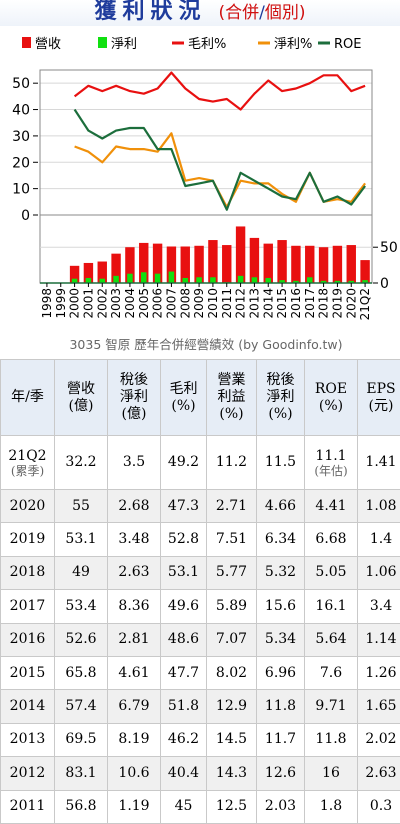 This screenshot has height=824, width=400. I want to click on cell-value: 2.03, so click(280, 806).